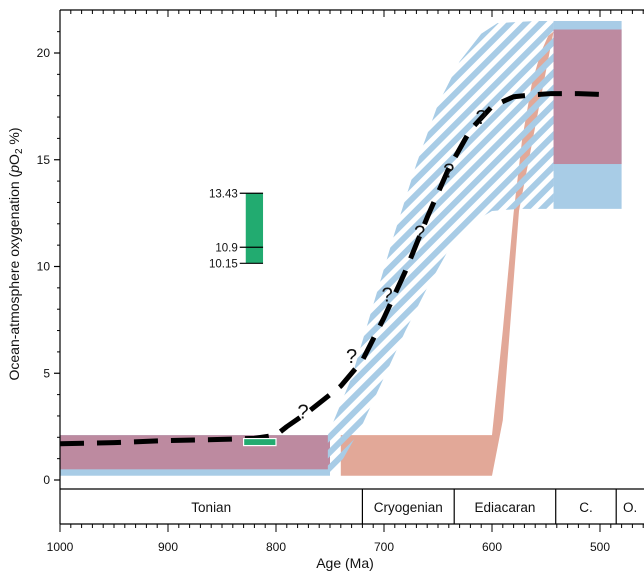 This screenshot has height=575, width=644. What do you see at coordinates (254, 228) in the screenshot?
I see `proxy-bar` at bounding box center [254, 228].